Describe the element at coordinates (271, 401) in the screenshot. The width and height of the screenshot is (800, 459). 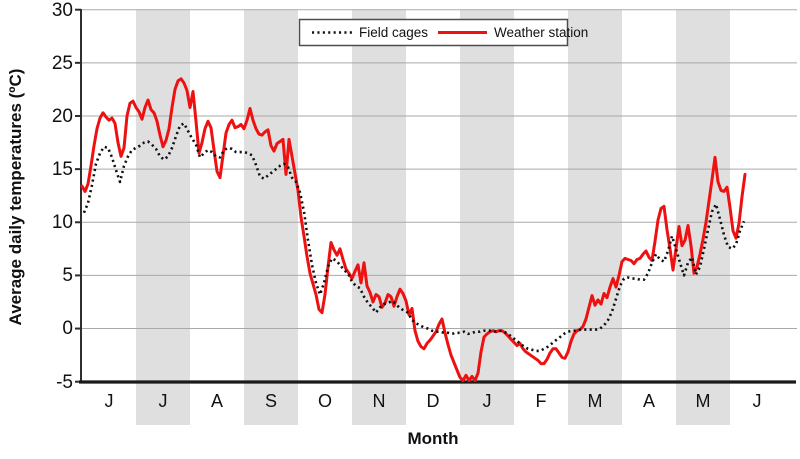
I see `month-tick-label: S` at that location.